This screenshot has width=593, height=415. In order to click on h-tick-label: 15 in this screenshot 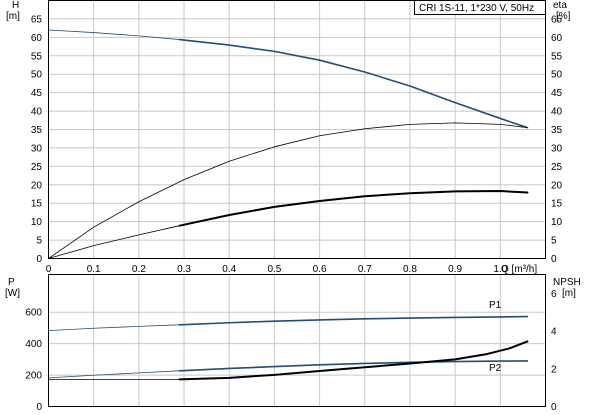, I will do `click(37, 204)`.